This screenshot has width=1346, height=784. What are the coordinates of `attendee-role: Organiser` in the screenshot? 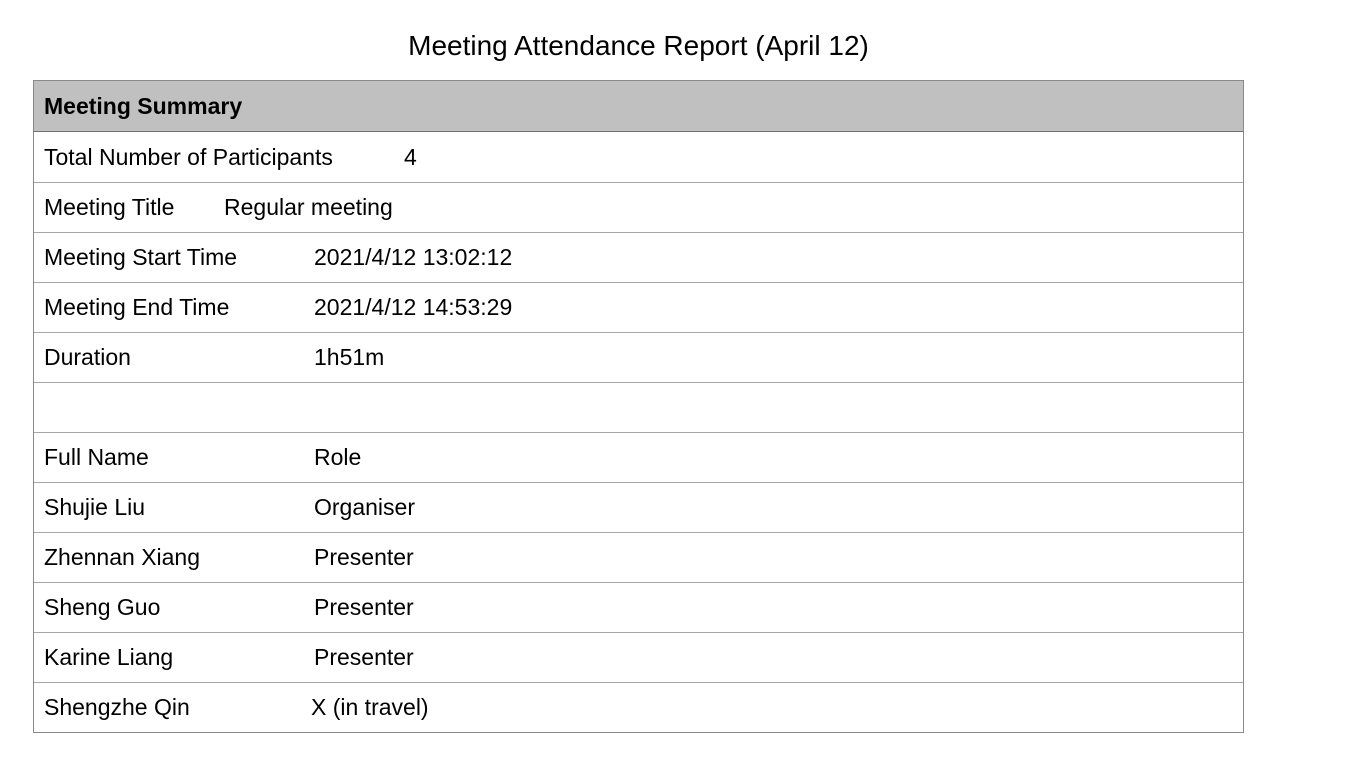 It's located at (364, 507).